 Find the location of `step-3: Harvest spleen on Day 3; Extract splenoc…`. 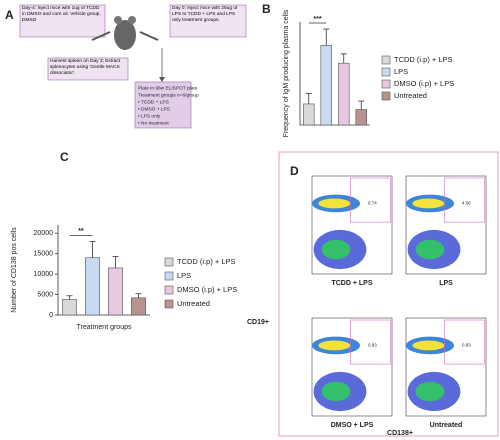

step-3: Harvest spleen on Day 3; Extract splenoc… is located at coordinates (85, 68).